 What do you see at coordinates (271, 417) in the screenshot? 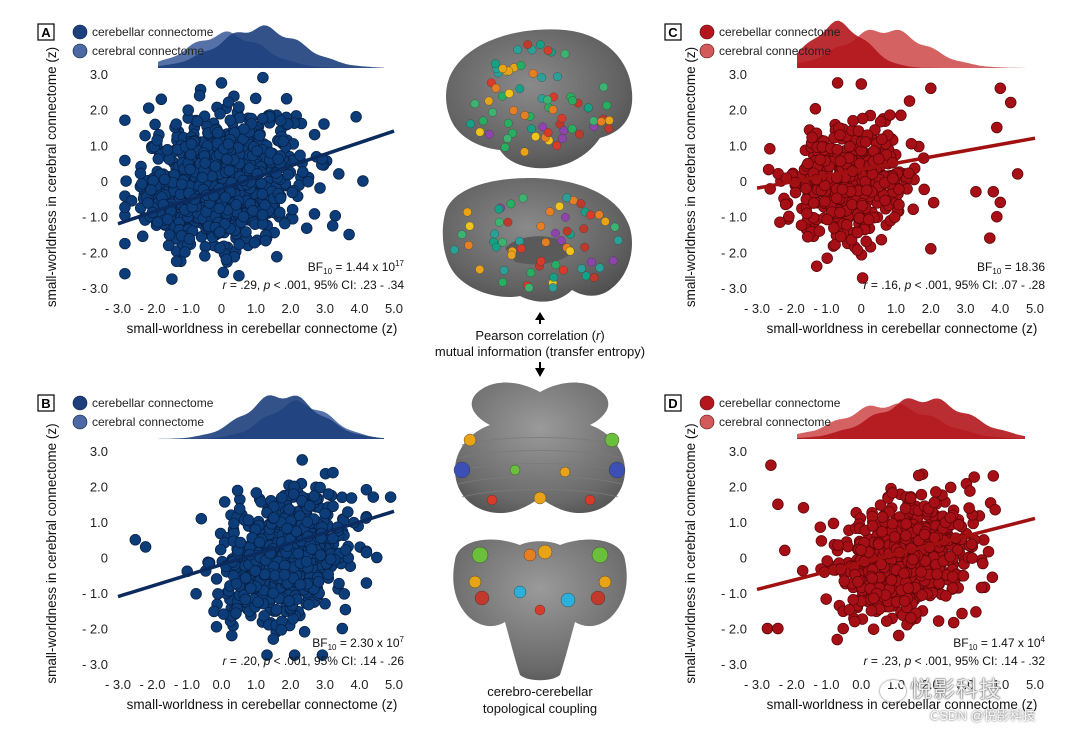
I see `density-cerebellar` at bounding box center [271, 417].